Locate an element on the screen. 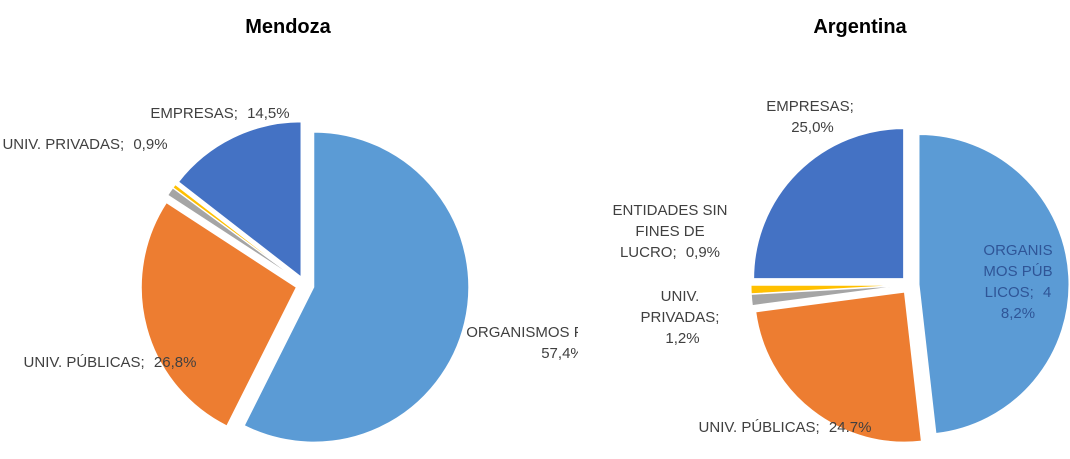  data-label: ENTIDADES SIN FINES DE LUCRO; 0,9% is located at coordinates (670, 231).